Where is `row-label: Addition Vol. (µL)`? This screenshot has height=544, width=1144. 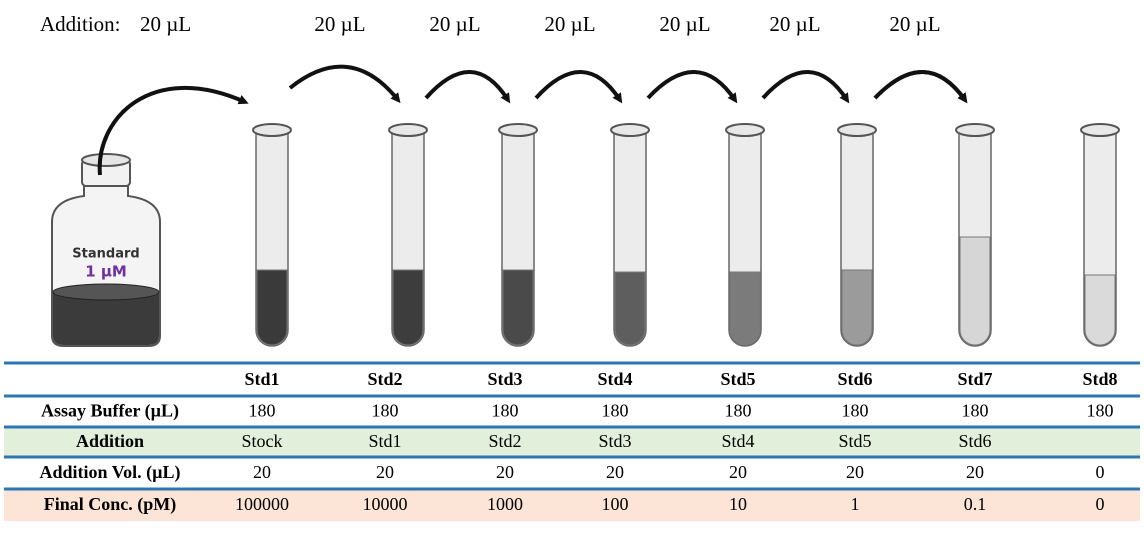
row-label: Addition Vol. (µL) is located at coordinates (110, 472).